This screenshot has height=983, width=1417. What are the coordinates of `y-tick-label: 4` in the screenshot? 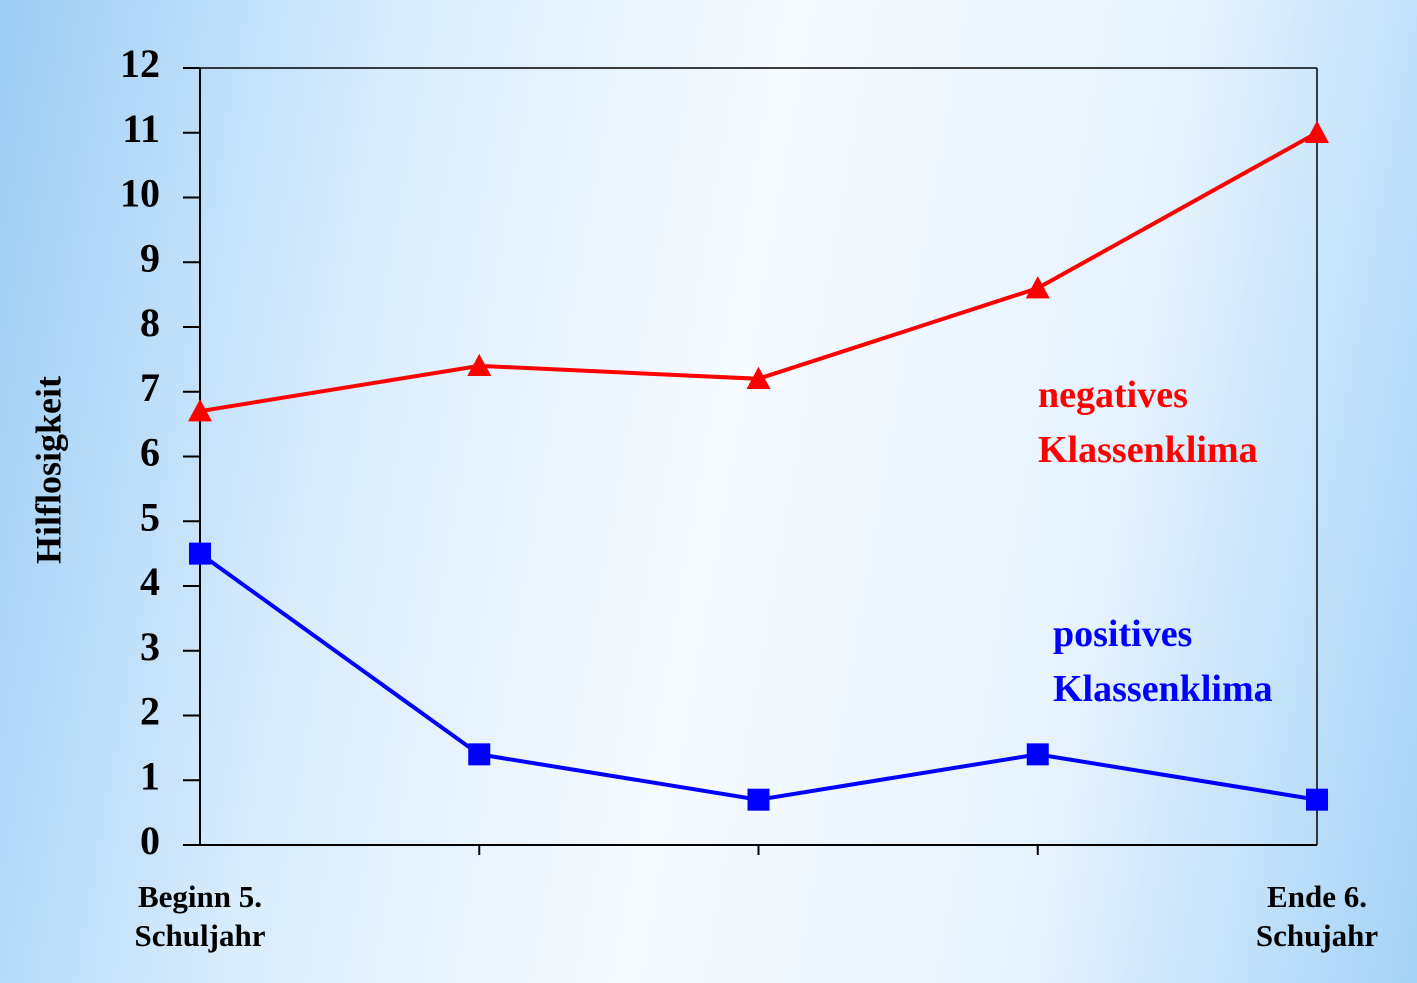 It's located at (150, 581).